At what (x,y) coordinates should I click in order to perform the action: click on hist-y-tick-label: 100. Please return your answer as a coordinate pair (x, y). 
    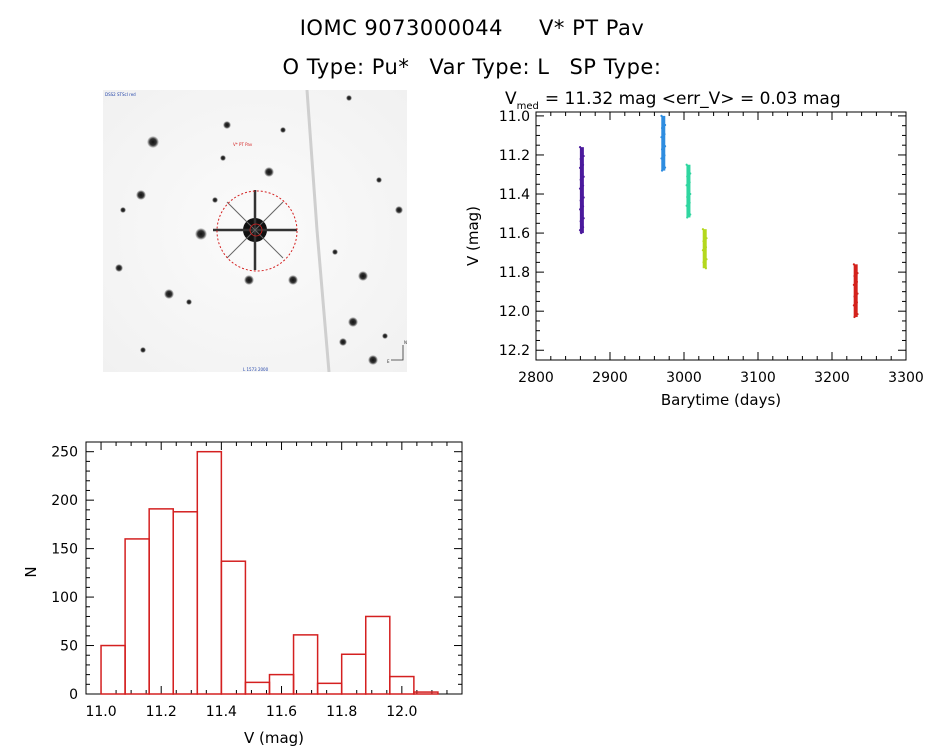
    Looking at the image, I should click on (64, 598).